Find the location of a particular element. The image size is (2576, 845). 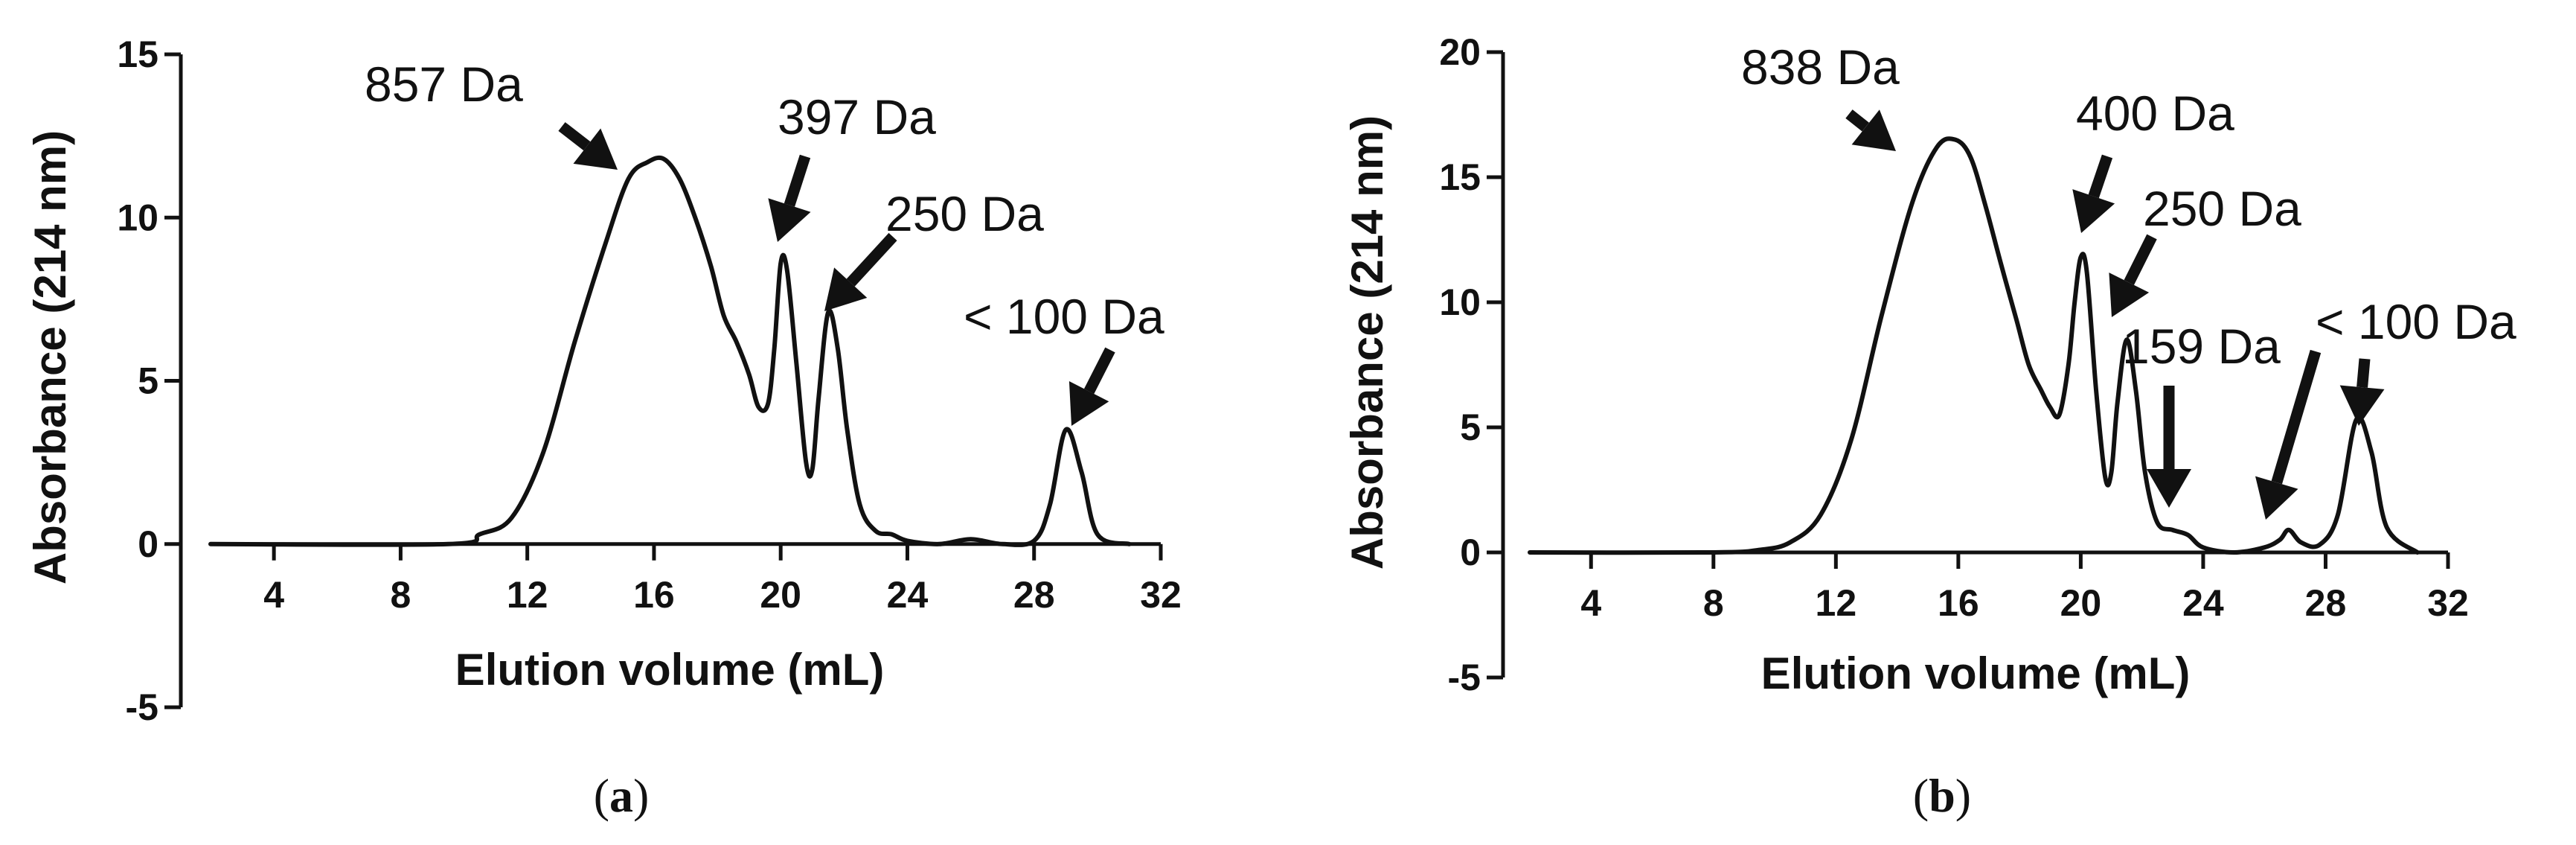

chart-b-panel-letter: b is located at coordinates (1942, 795).